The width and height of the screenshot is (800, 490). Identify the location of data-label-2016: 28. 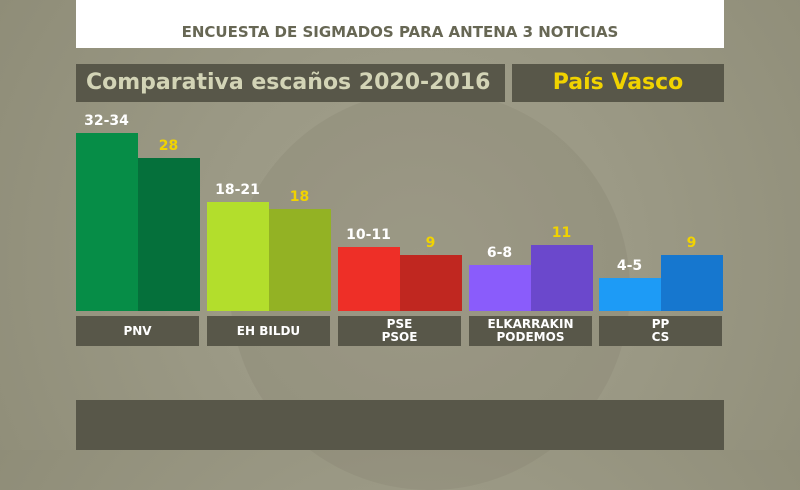
(168, 146).